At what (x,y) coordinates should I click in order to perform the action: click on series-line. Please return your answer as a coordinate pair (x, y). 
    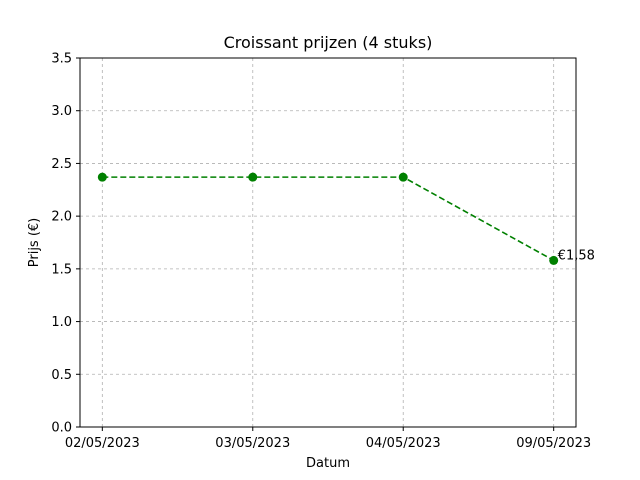
    Looking at the image, I should click on (328, 219).